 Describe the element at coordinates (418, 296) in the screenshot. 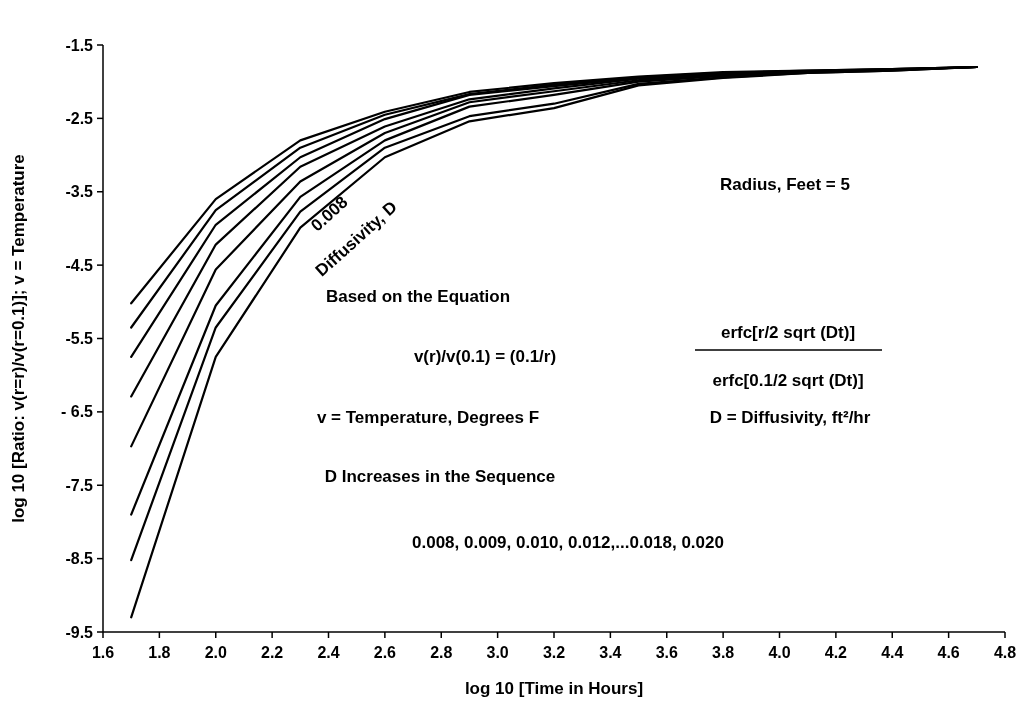

I see `annotation: Based on the Equation` at that location.